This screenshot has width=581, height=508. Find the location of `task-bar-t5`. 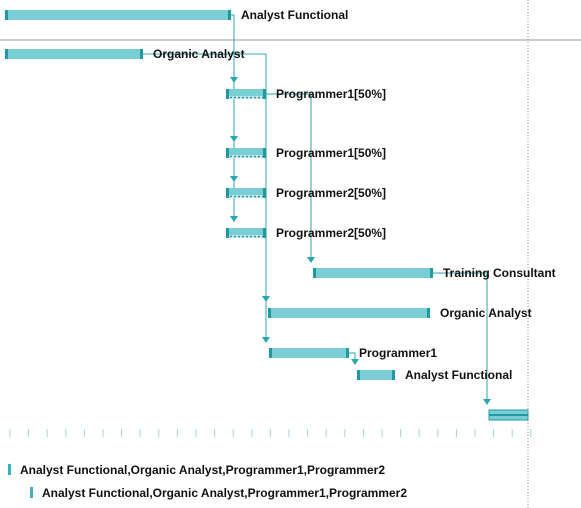

task-bar-t5 is located at coordinates (246, 193).